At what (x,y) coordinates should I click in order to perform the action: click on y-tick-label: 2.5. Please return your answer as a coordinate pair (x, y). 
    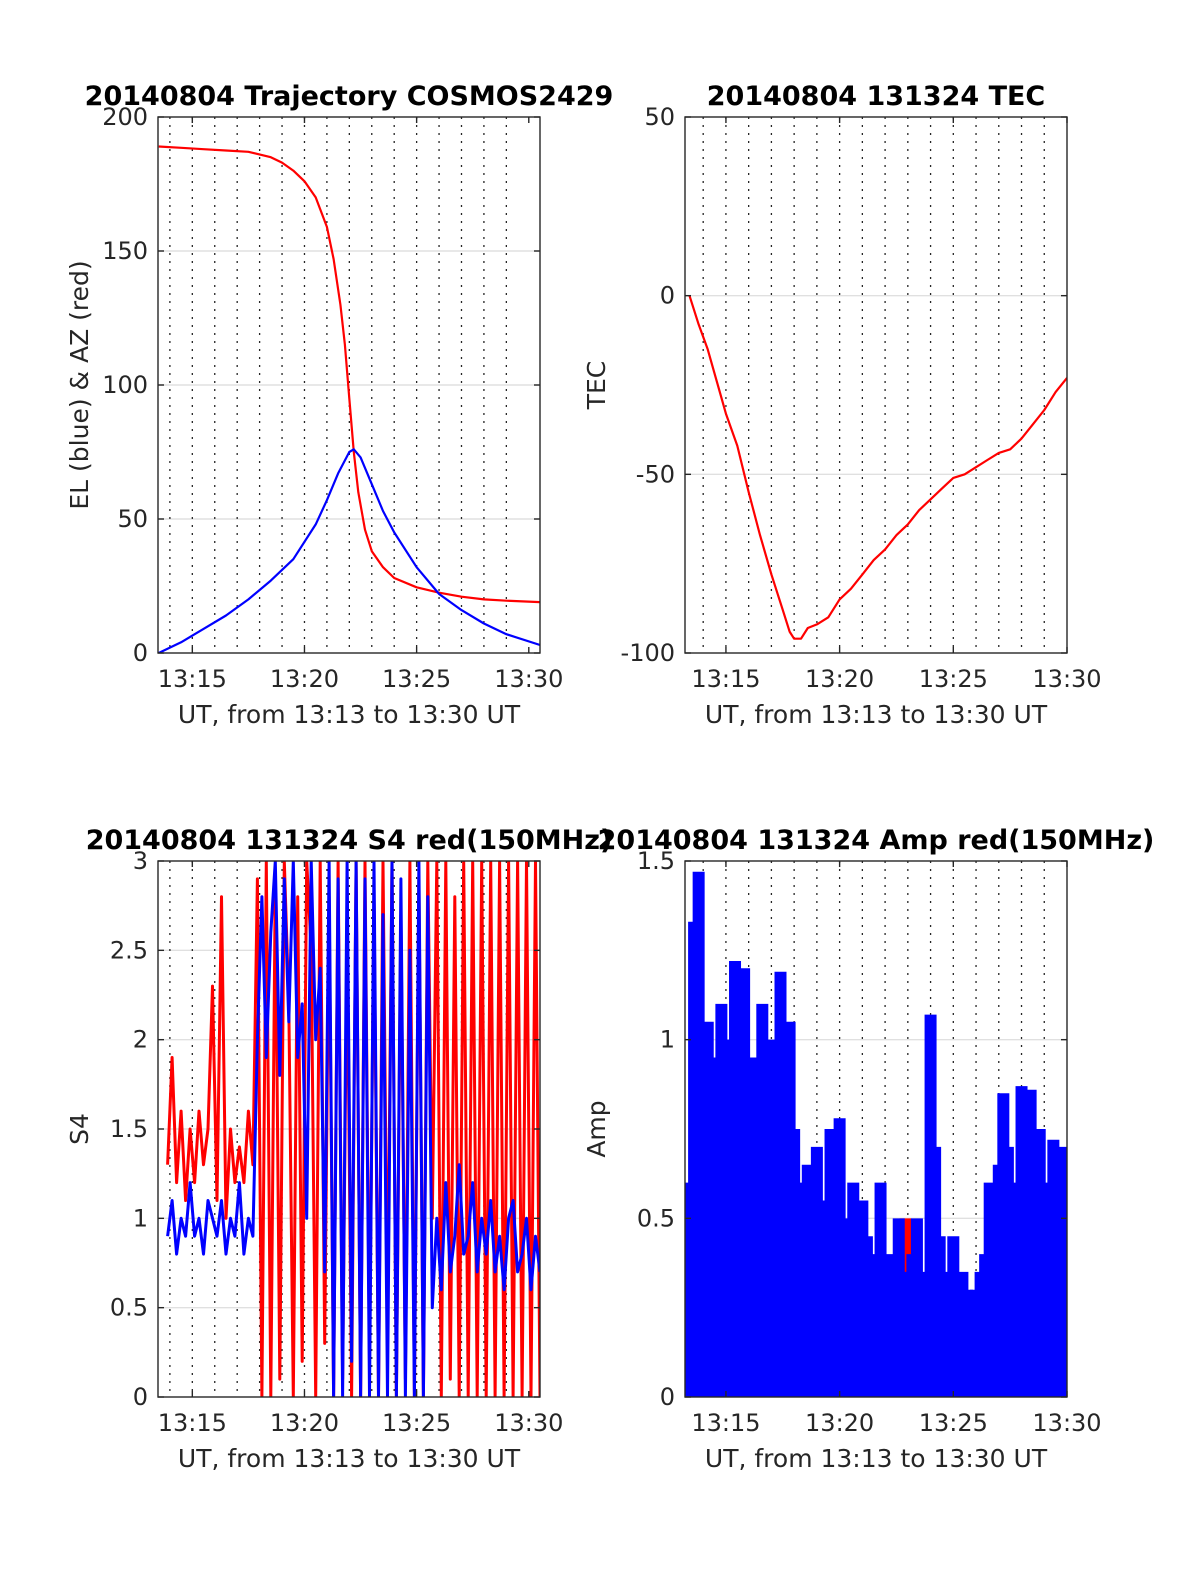
    Looking at the image, I should click on (129, 950).